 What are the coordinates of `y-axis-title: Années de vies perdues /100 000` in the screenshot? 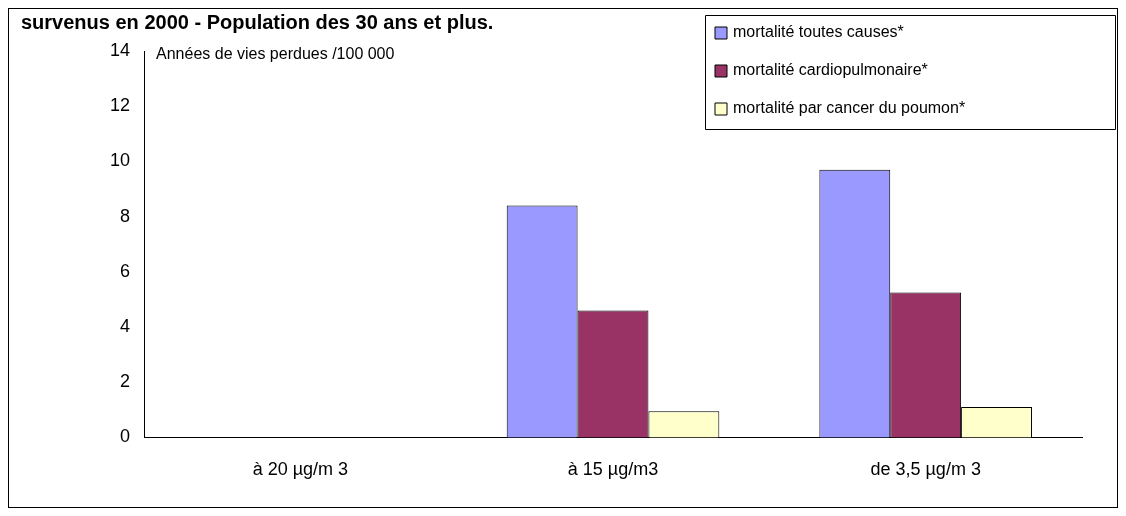 It's located at (275, 54).